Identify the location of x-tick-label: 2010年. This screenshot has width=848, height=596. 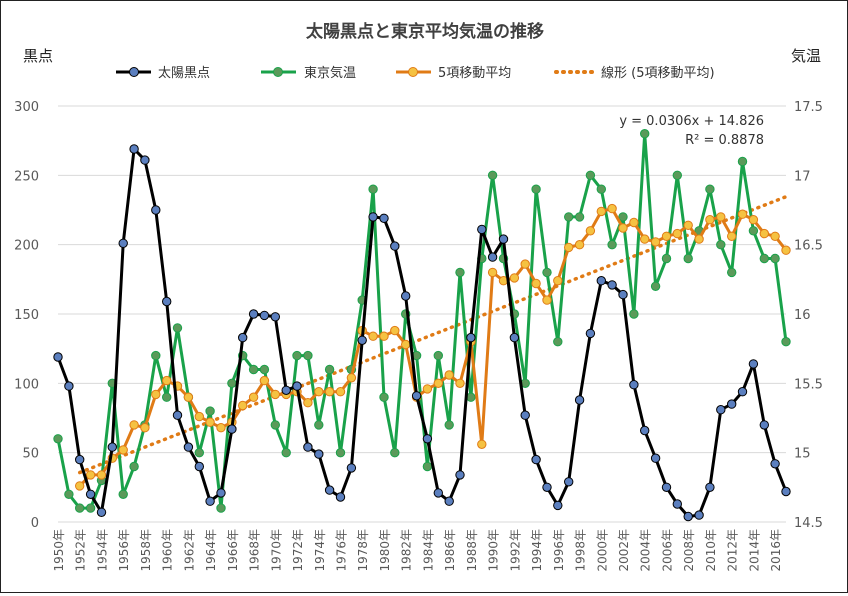
(711, 550).